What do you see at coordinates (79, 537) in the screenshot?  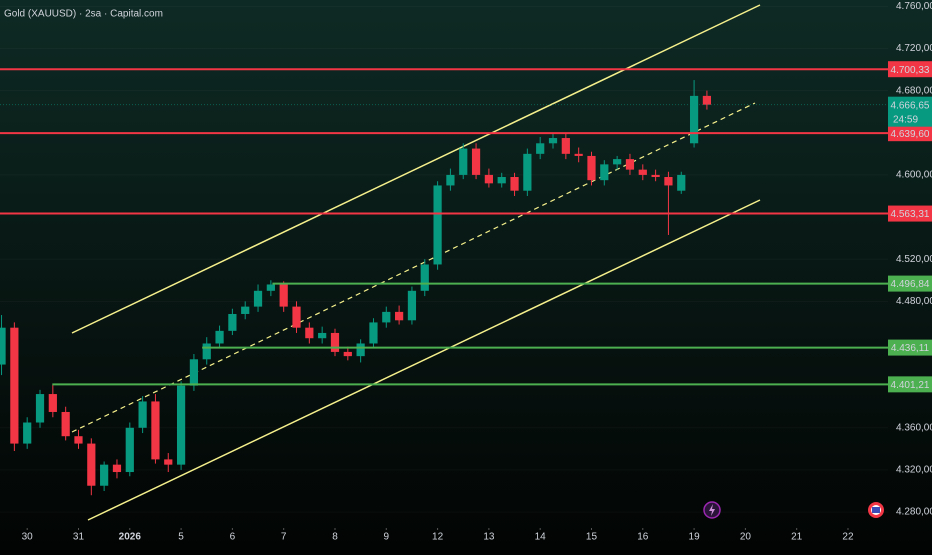 I see `x-tick-label: 31` at bounding box center [79, 537].